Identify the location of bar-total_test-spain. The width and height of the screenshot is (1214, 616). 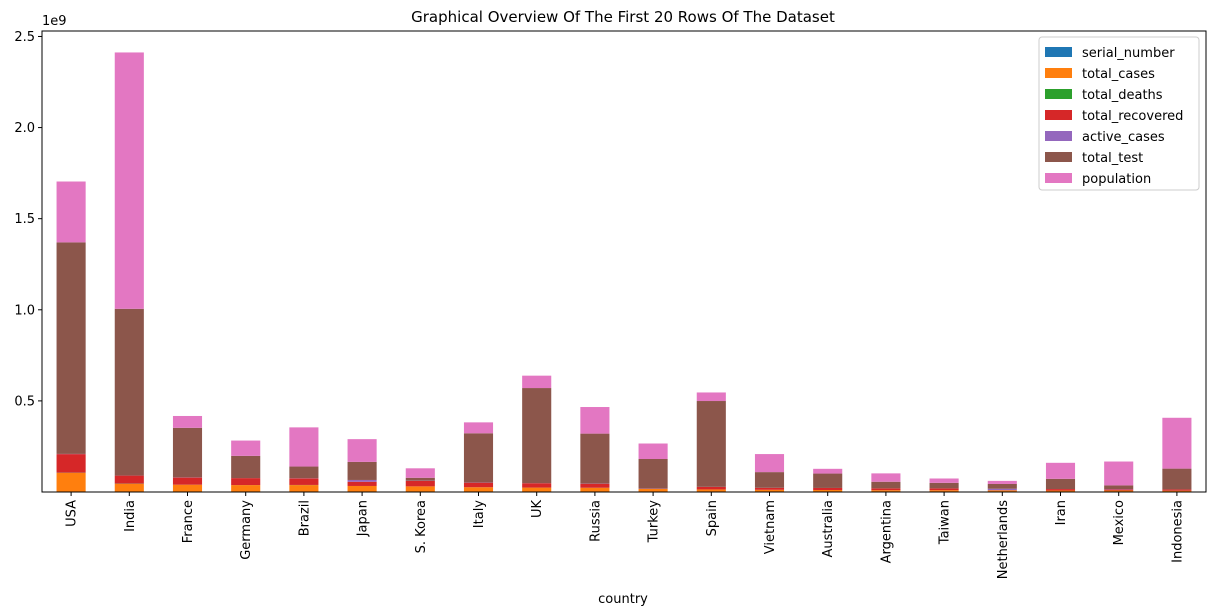
(711, 444).